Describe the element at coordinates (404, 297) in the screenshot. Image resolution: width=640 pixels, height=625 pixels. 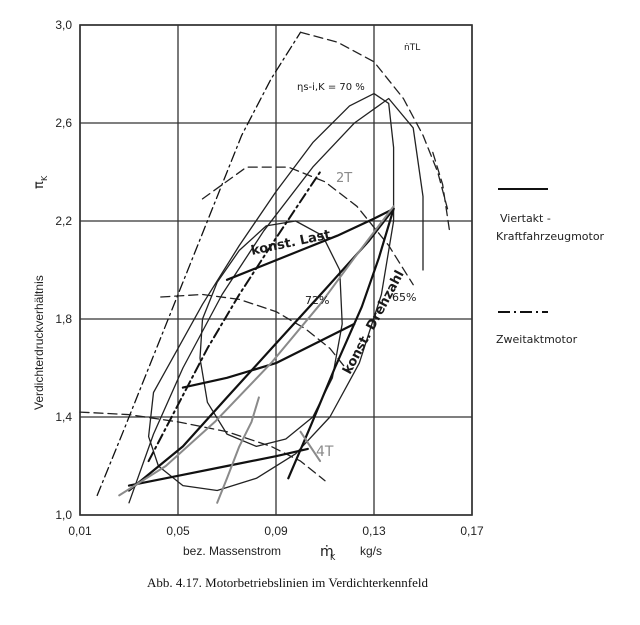
I see `annotation-eff-65: 65%` at that location.